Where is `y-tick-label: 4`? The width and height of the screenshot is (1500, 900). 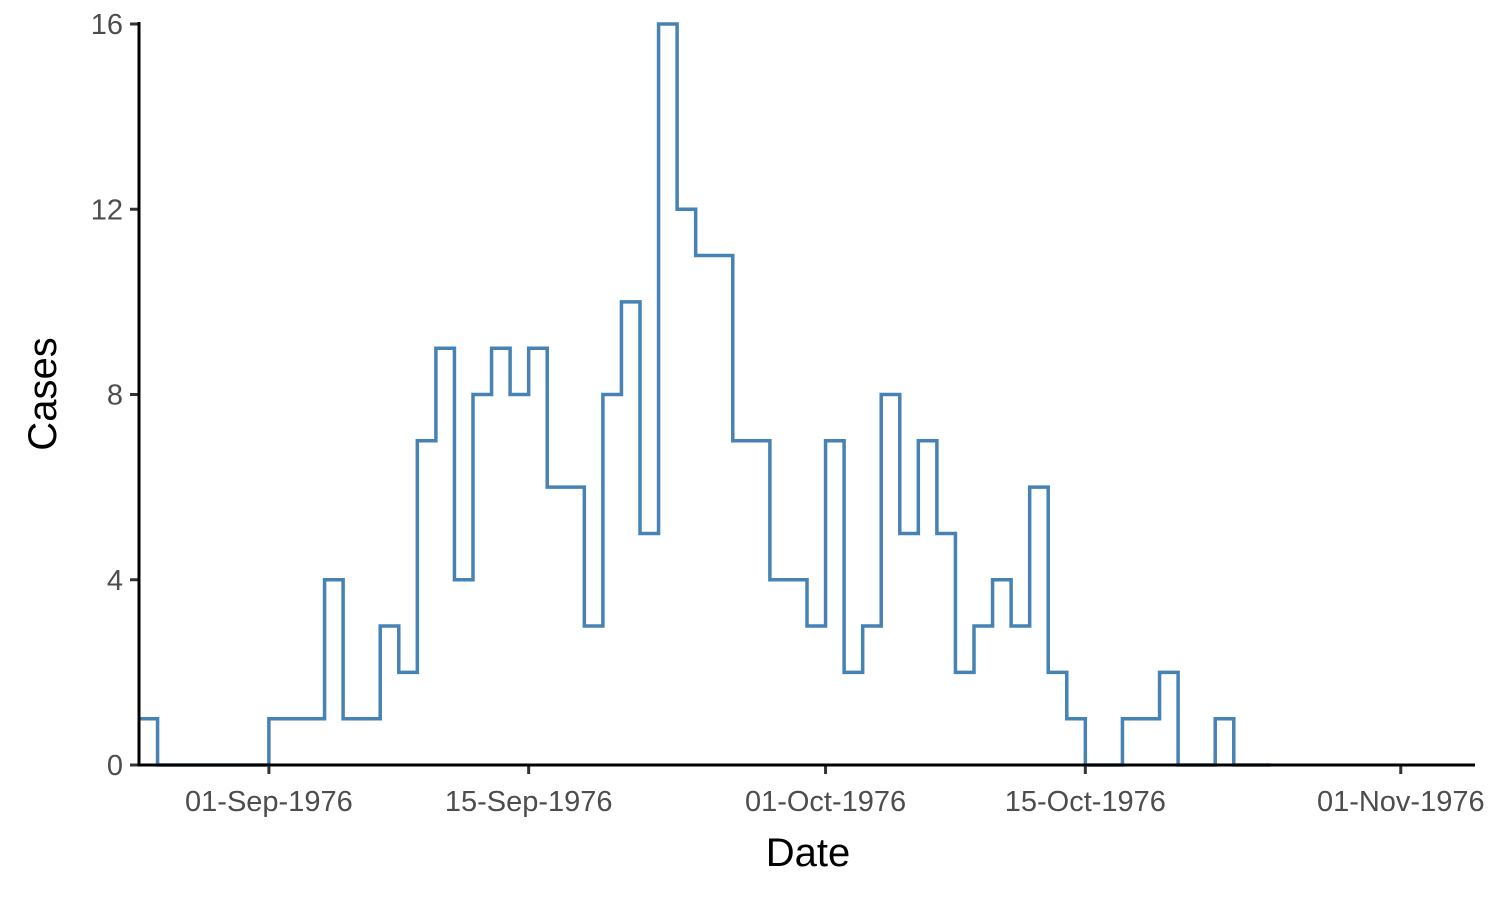 y-tick-label: 4 is located at coordinates (115, 581).